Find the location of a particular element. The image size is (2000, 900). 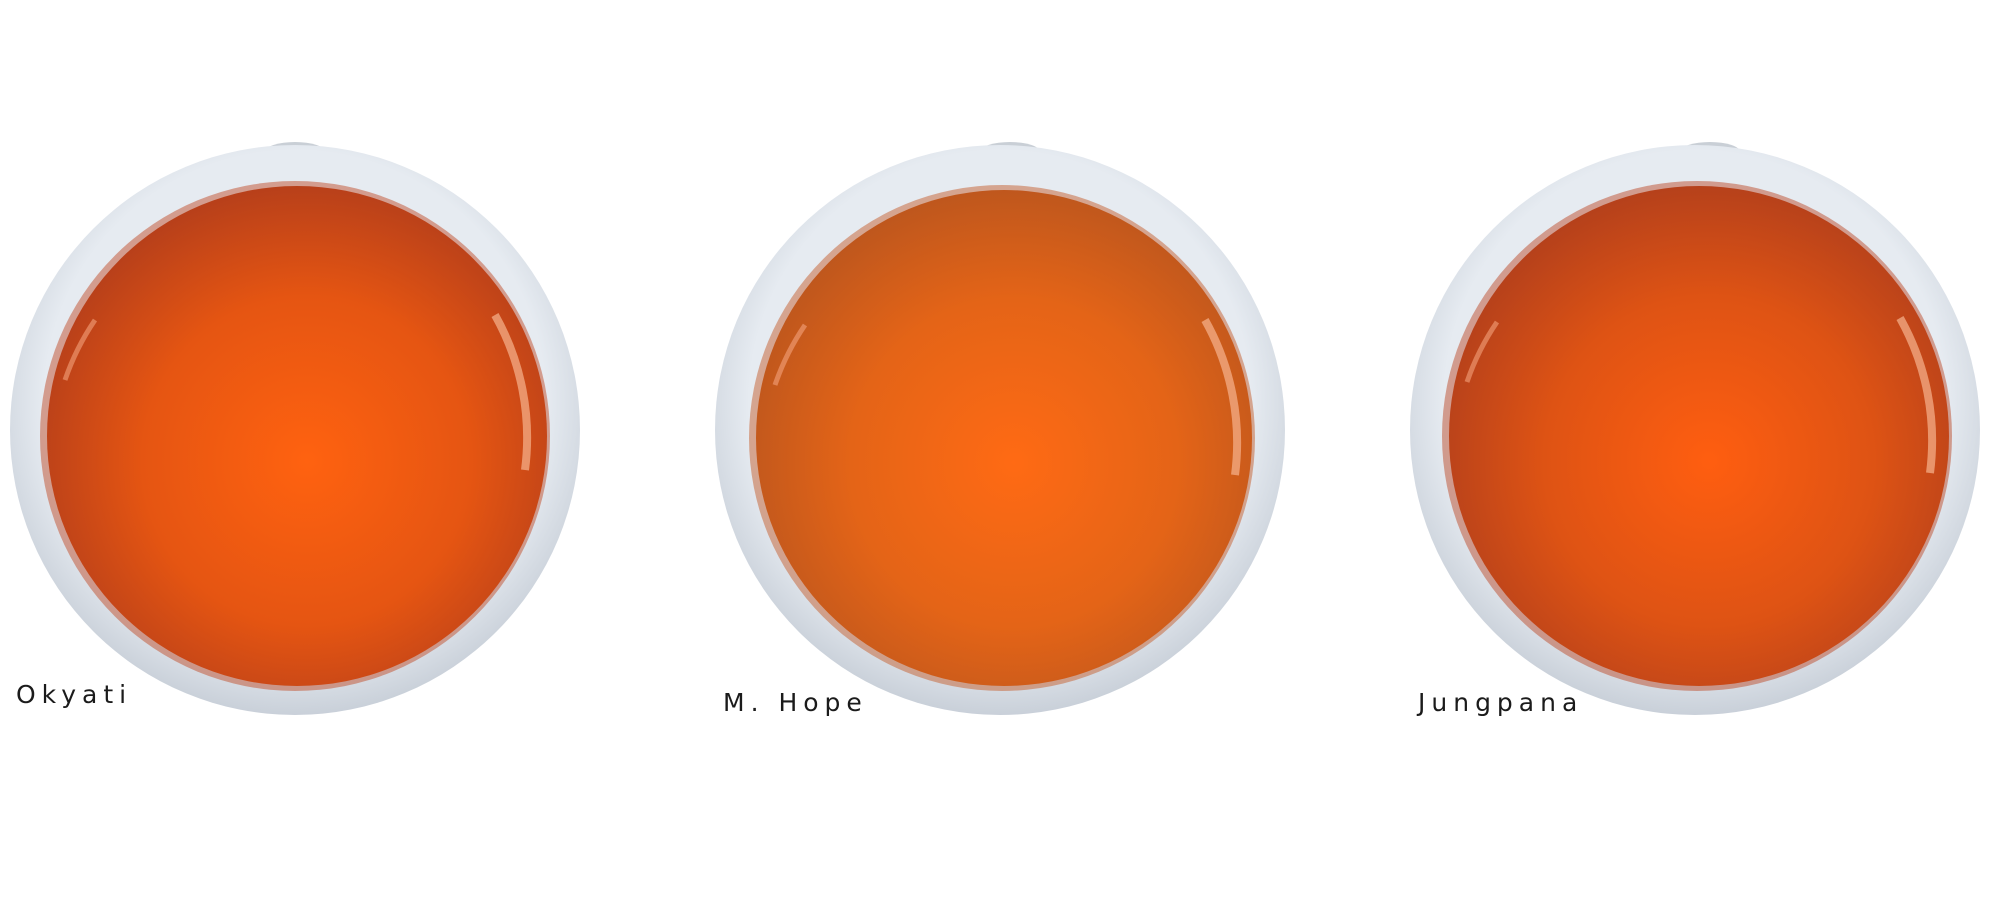

cup-label-okyati: Okyati is located at coordinates (74, 694).